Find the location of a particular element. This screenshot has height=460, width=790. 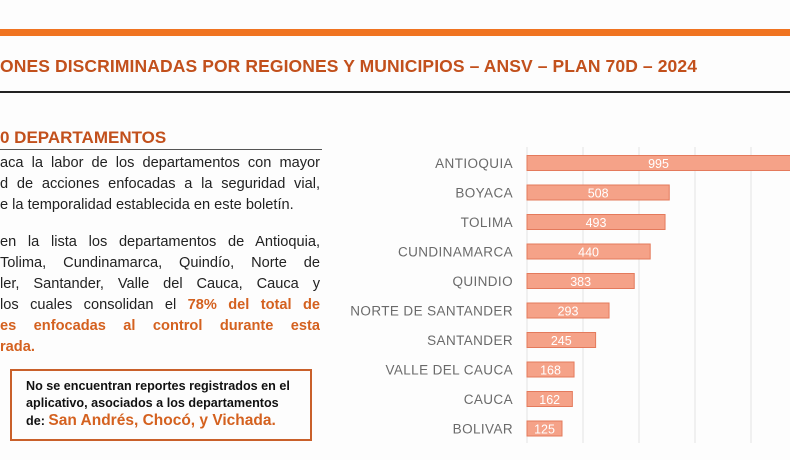

highlight-text: es enfocadas al control durante esta is located at coordinates (160, 326).